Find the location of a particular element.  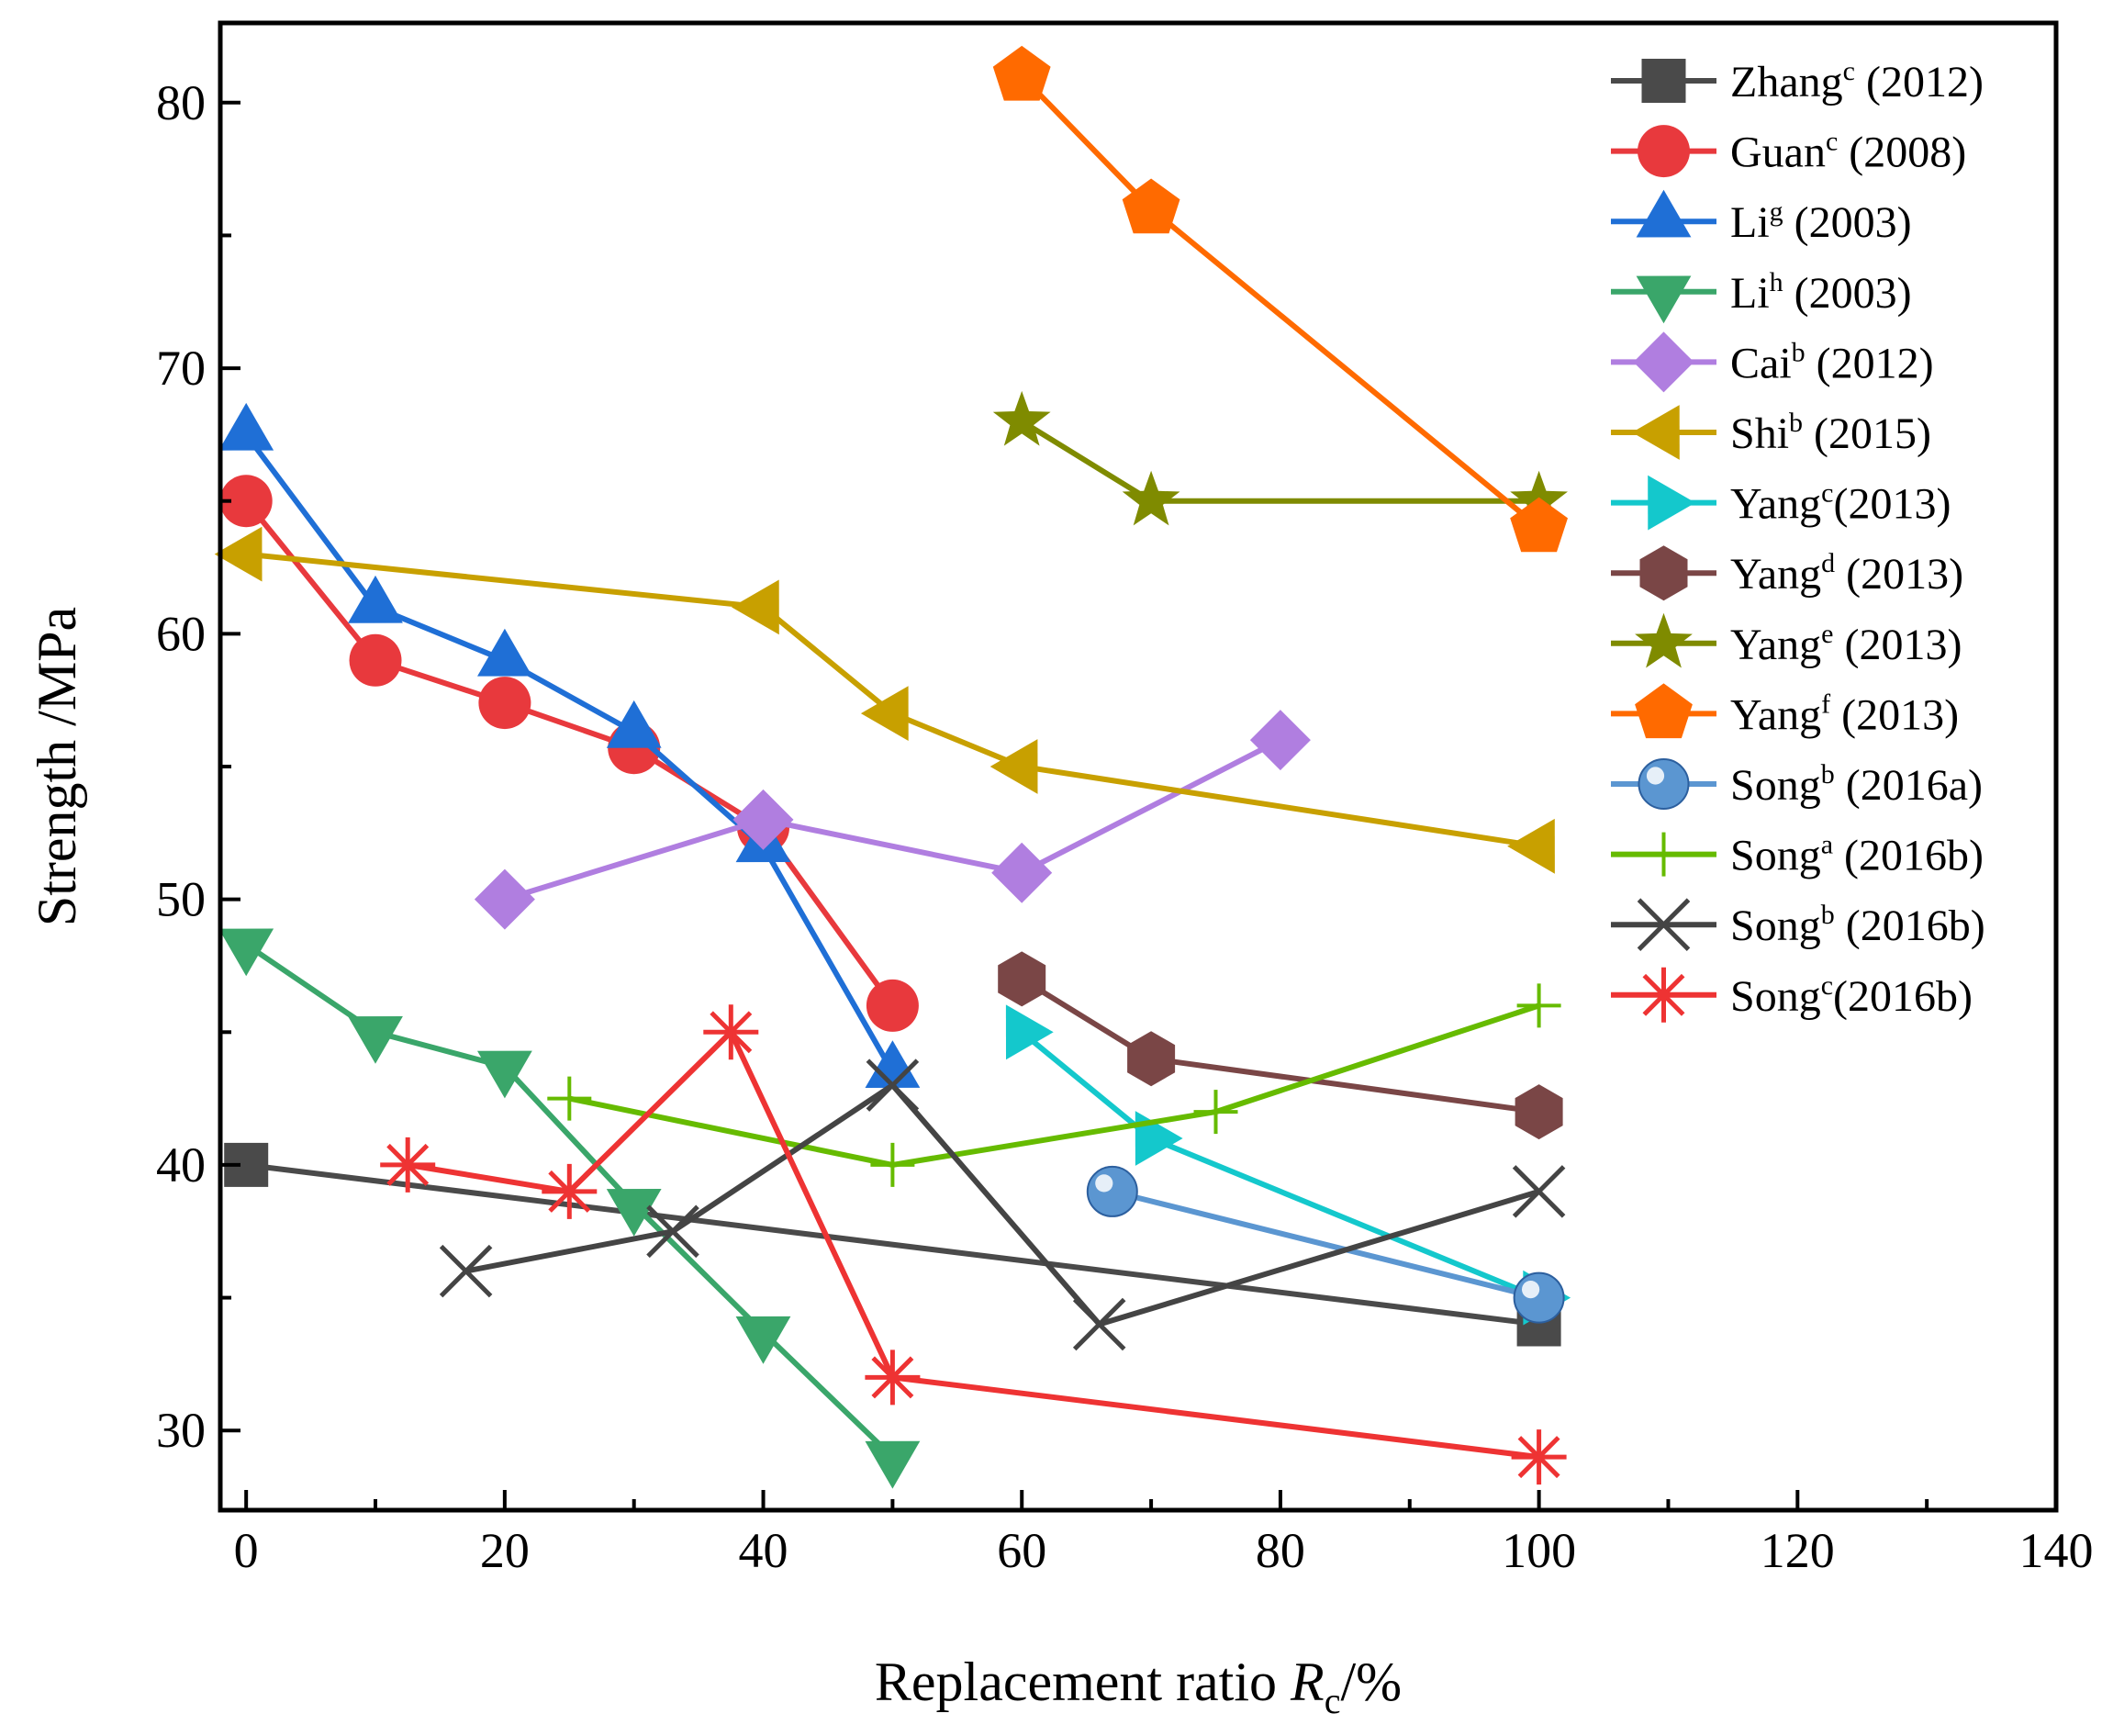

legend-item: Caib (2012) is located at coordinates (1772, 362).